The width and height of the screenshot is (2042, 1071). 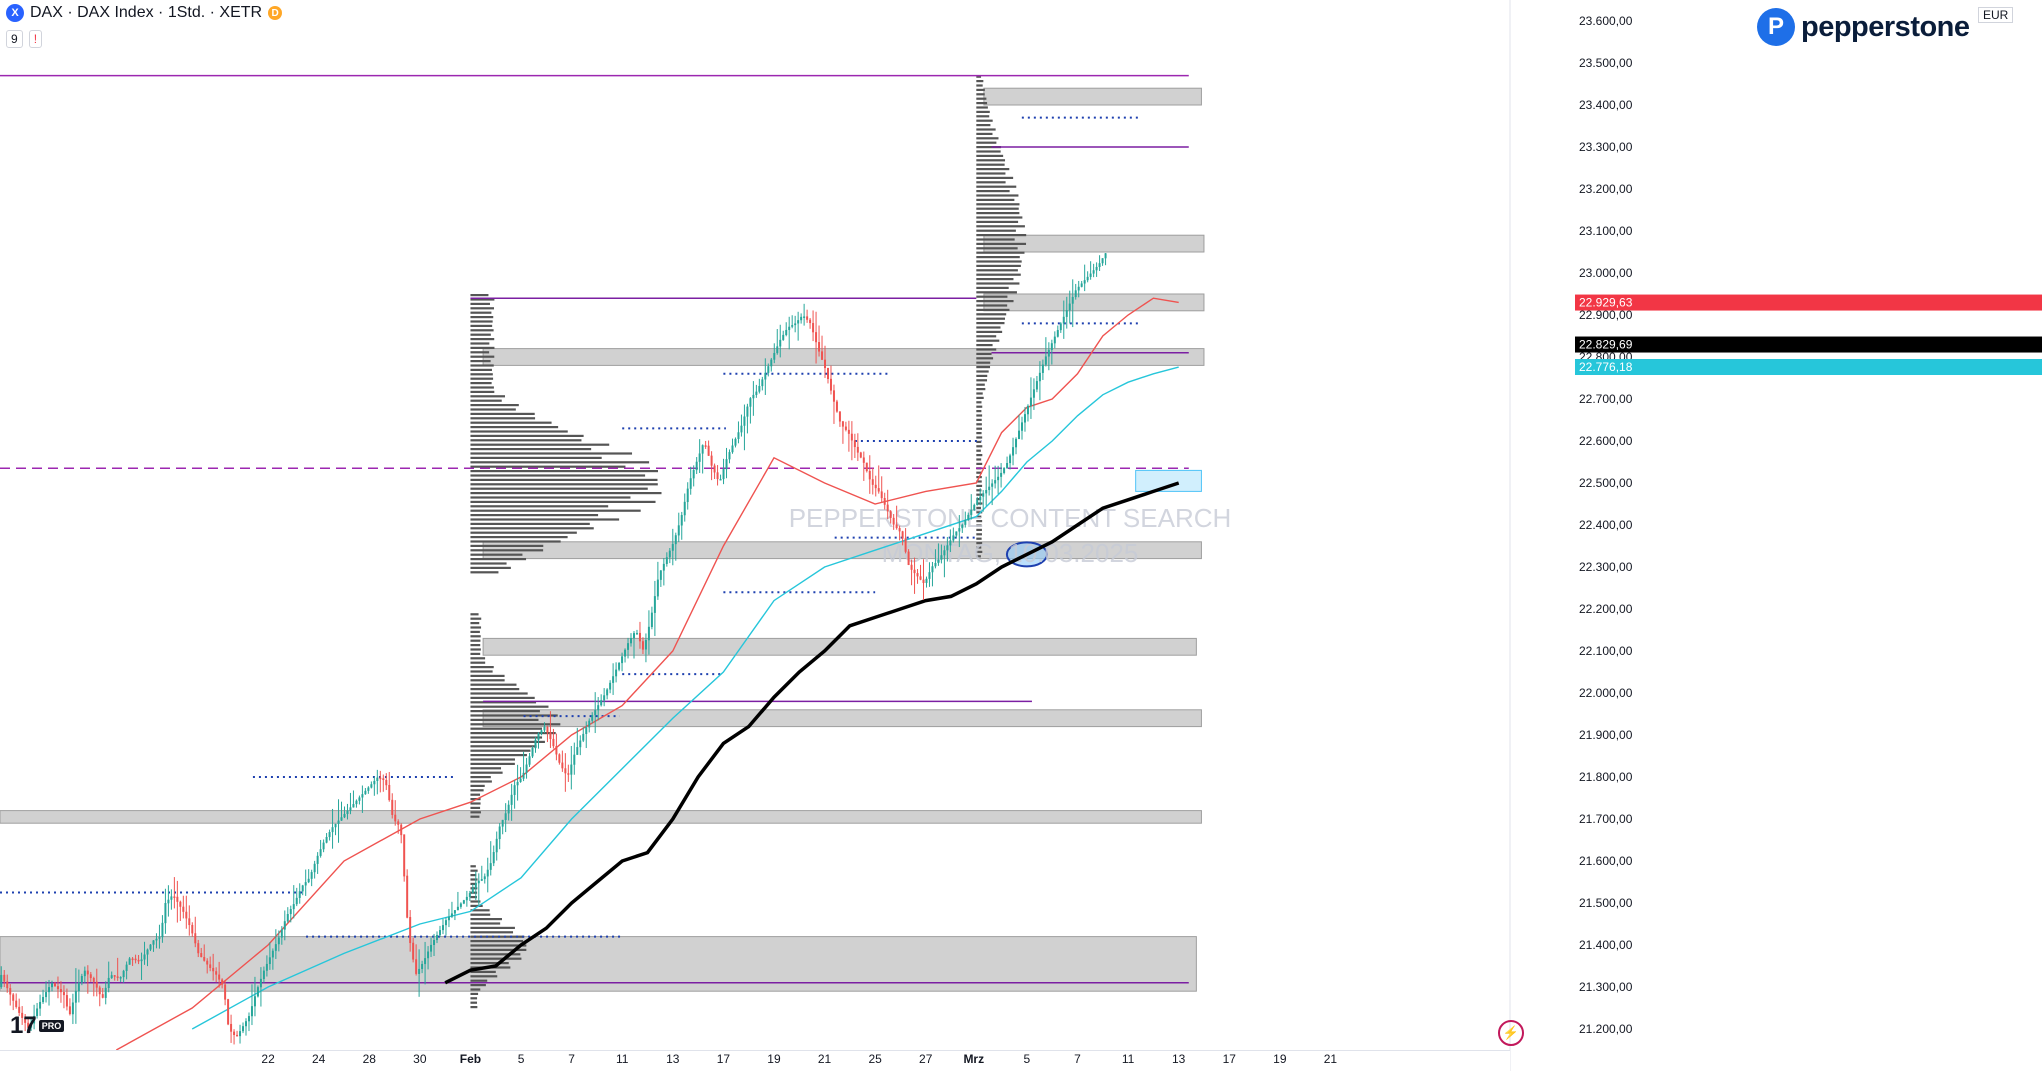 What do you see at coordinates (275, 13) in the screenshot?
I see `delay-badge: D` at bounding box center [275, 13].